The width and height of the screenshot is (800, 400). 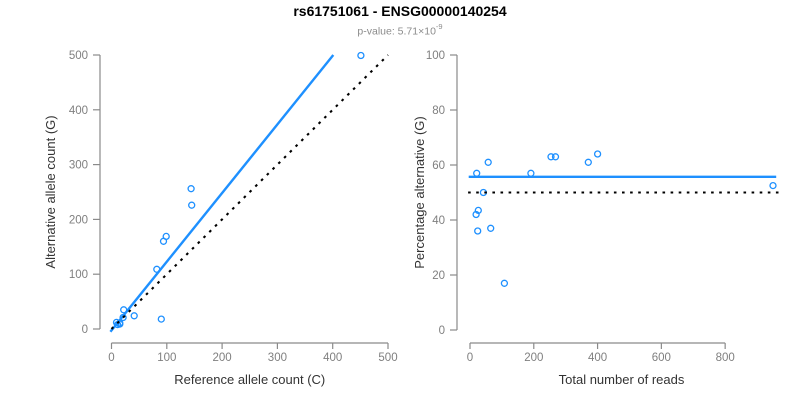 I want to click on x-tick-label: 600, so click(x=661, y=358).